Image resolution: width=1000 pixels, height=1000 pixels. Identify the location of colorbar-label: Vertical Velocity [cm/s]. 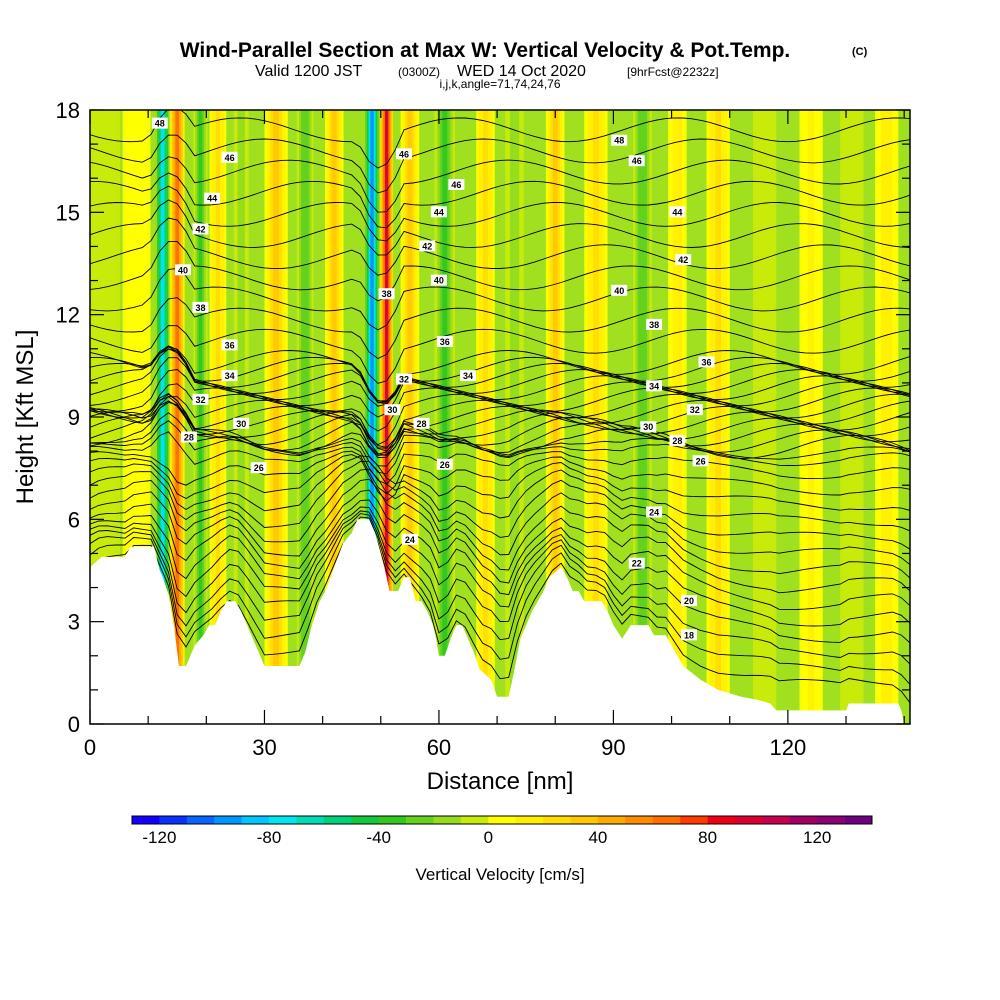
(499, 874).